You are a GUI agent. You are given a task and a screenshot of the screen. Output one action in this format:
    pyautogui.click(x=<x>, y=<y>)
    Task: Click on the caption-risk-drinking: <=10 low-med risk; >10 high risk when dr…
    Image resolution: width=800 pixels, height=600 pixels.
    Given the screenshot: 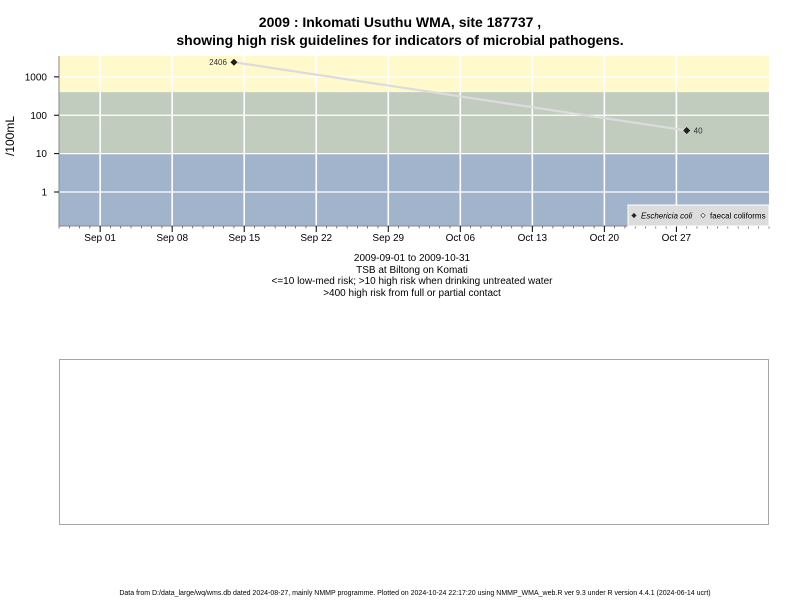 What is the action you would take?
    pyautogui.click(x=412, y=281)
    